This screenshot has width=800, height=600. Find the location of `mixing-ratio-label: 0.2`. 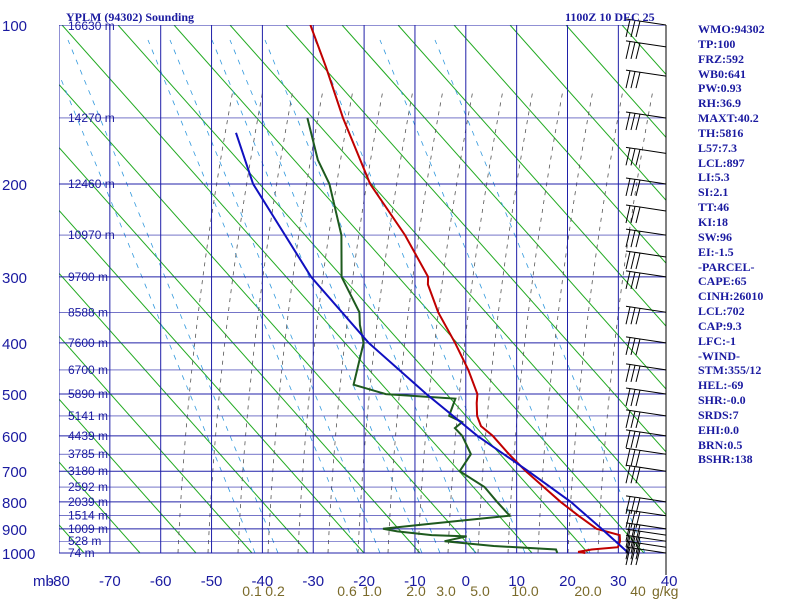

mixing-ratio-label: 0.2 is located at coordinates (275, 591).